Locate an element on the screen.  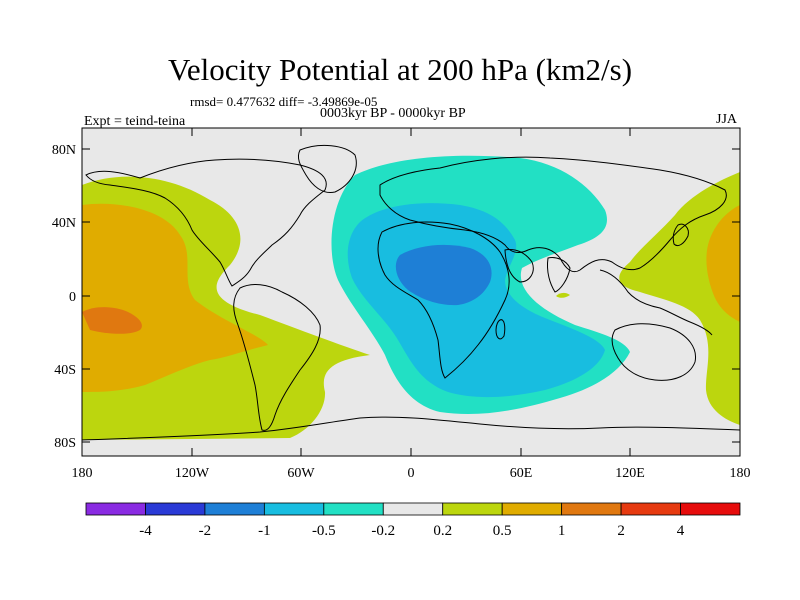
colorbar-label: 0.2 is located at coordinates (442, 531).